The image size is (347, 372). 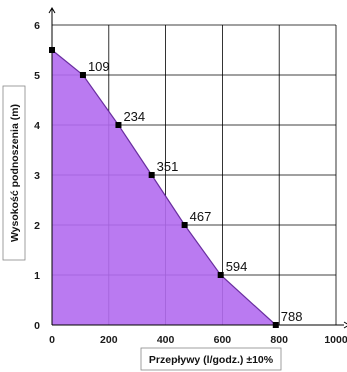 I want to click on y-axis-title: Wysokość podnoszenia (m), so click(x=15, y=173).